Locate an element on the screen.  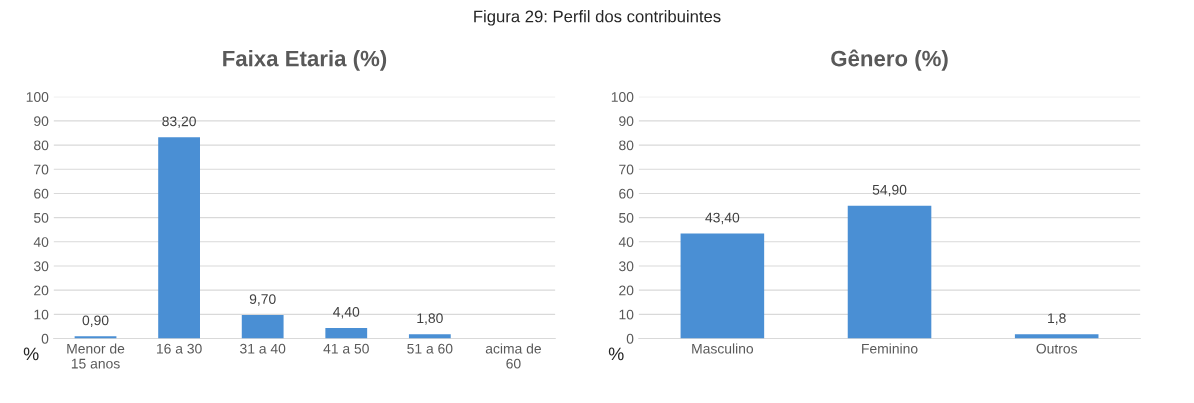
text: Figura 29: Perfil dos contribuintes is located at coordinates (597, 18).